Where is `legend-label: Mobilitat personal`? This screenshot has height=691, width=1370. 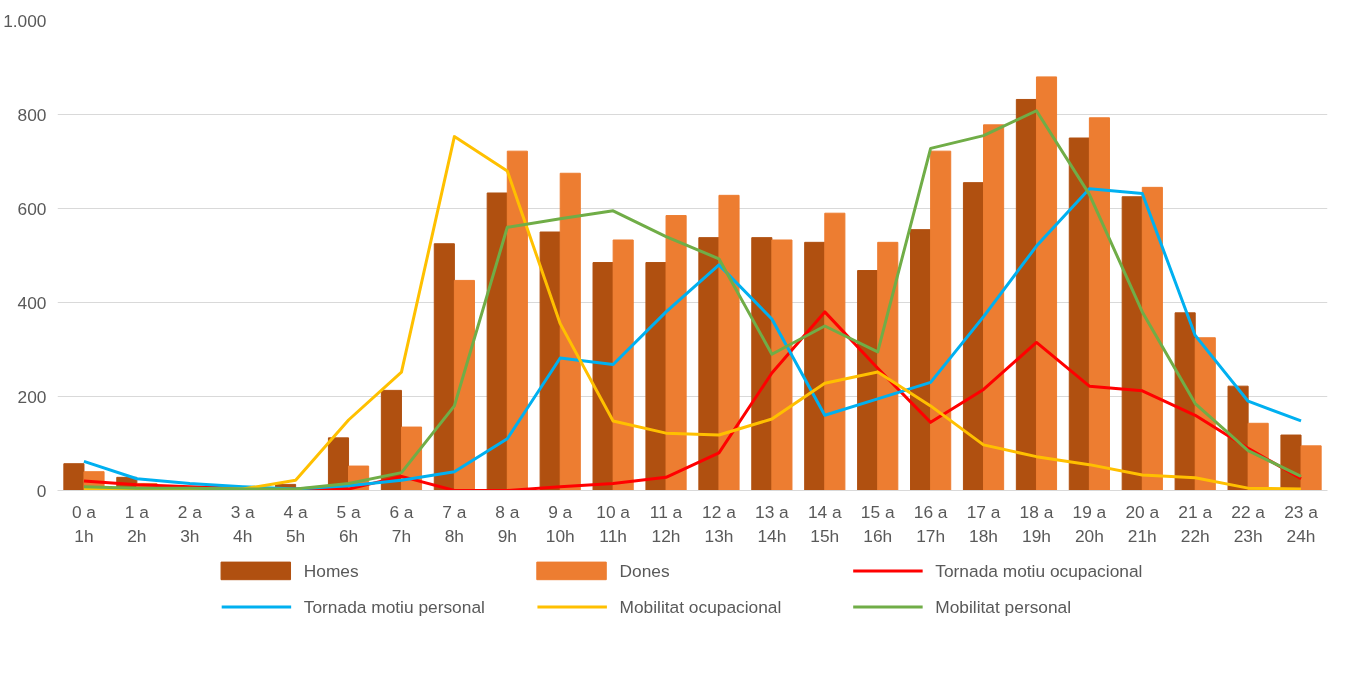
legend-label: Mobilitat personal is located at coordinates (1003, 606).